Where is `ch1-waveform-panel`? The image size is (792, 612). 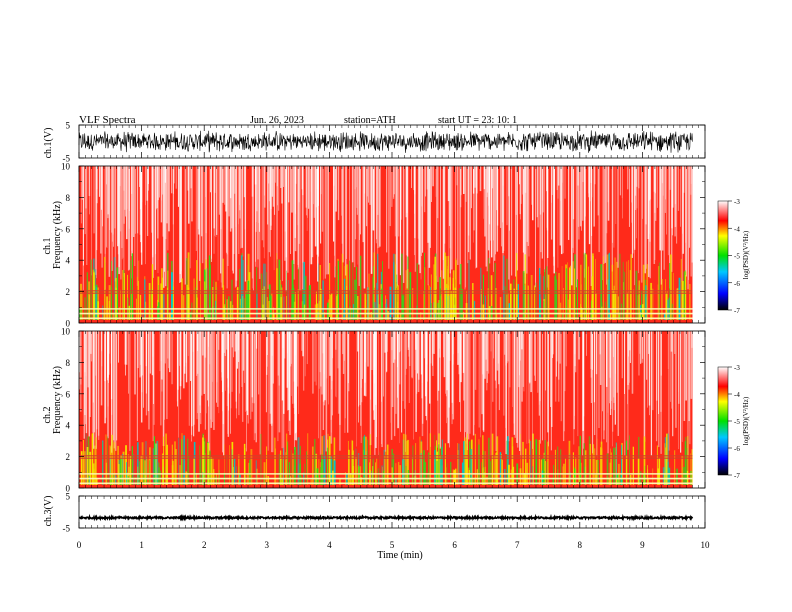 ch1-waveform-panel is located at coordinates (385, 141).